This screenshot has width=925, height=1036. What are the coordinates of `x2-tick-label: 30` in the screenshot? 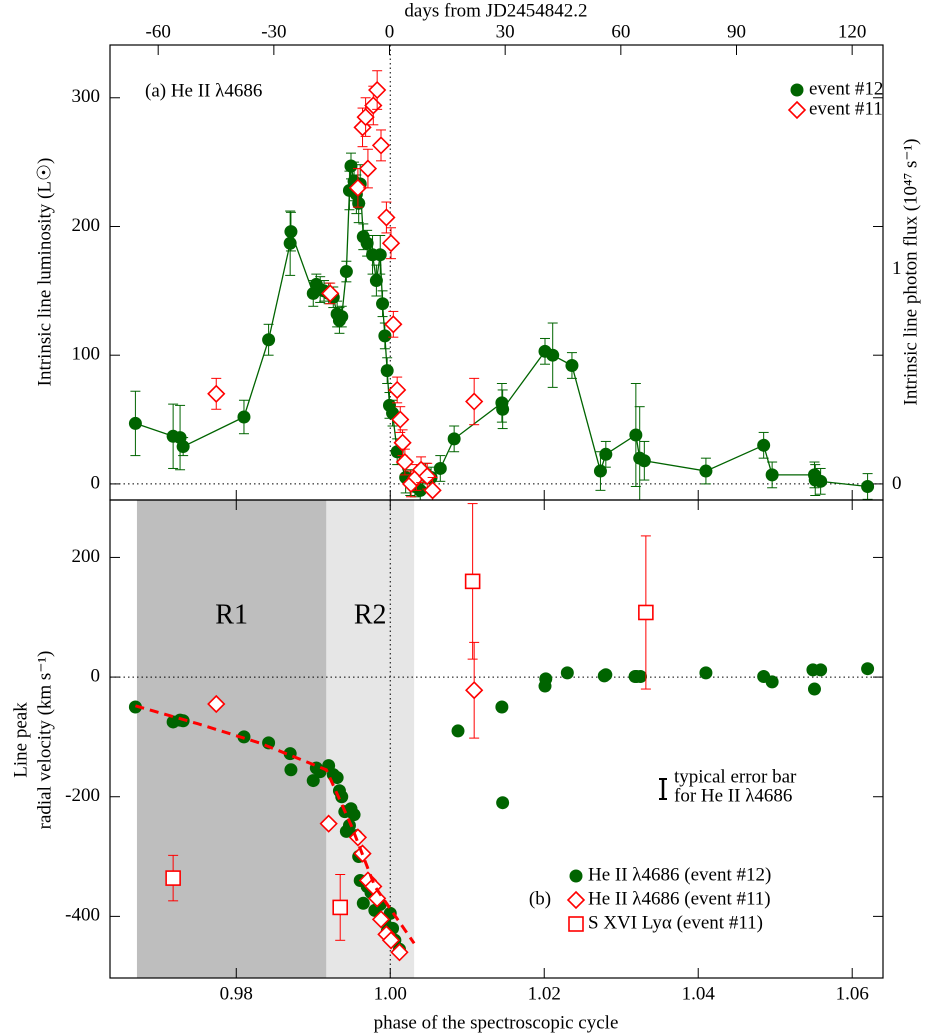 It's located at (505, 31).